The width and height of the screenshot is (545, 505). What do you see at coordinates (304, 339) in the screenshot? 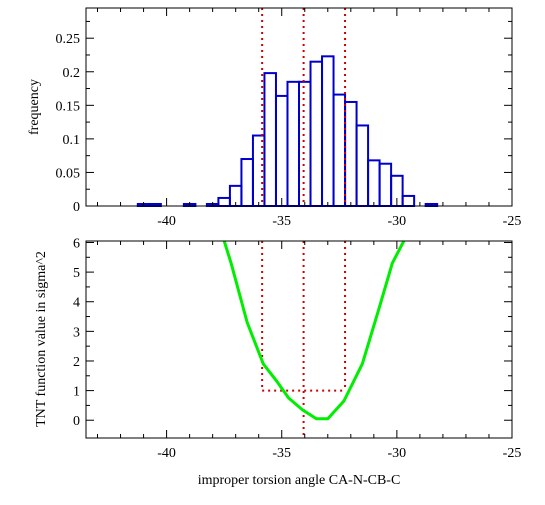
I see `tnt-reference-lines` at bounding box center [304, 339].